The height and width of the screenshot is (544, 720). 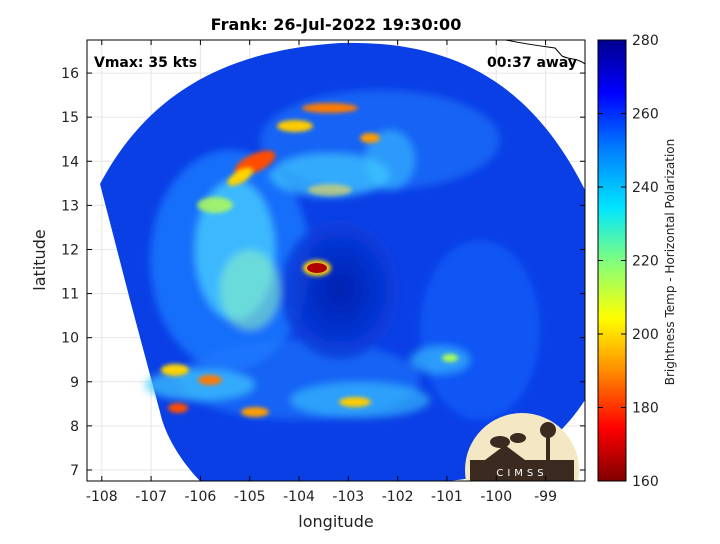 What do you see at coordinates (496, 497) in the screenshot?
I see `x-tick-label: -100` at bounding box center [496, 497].